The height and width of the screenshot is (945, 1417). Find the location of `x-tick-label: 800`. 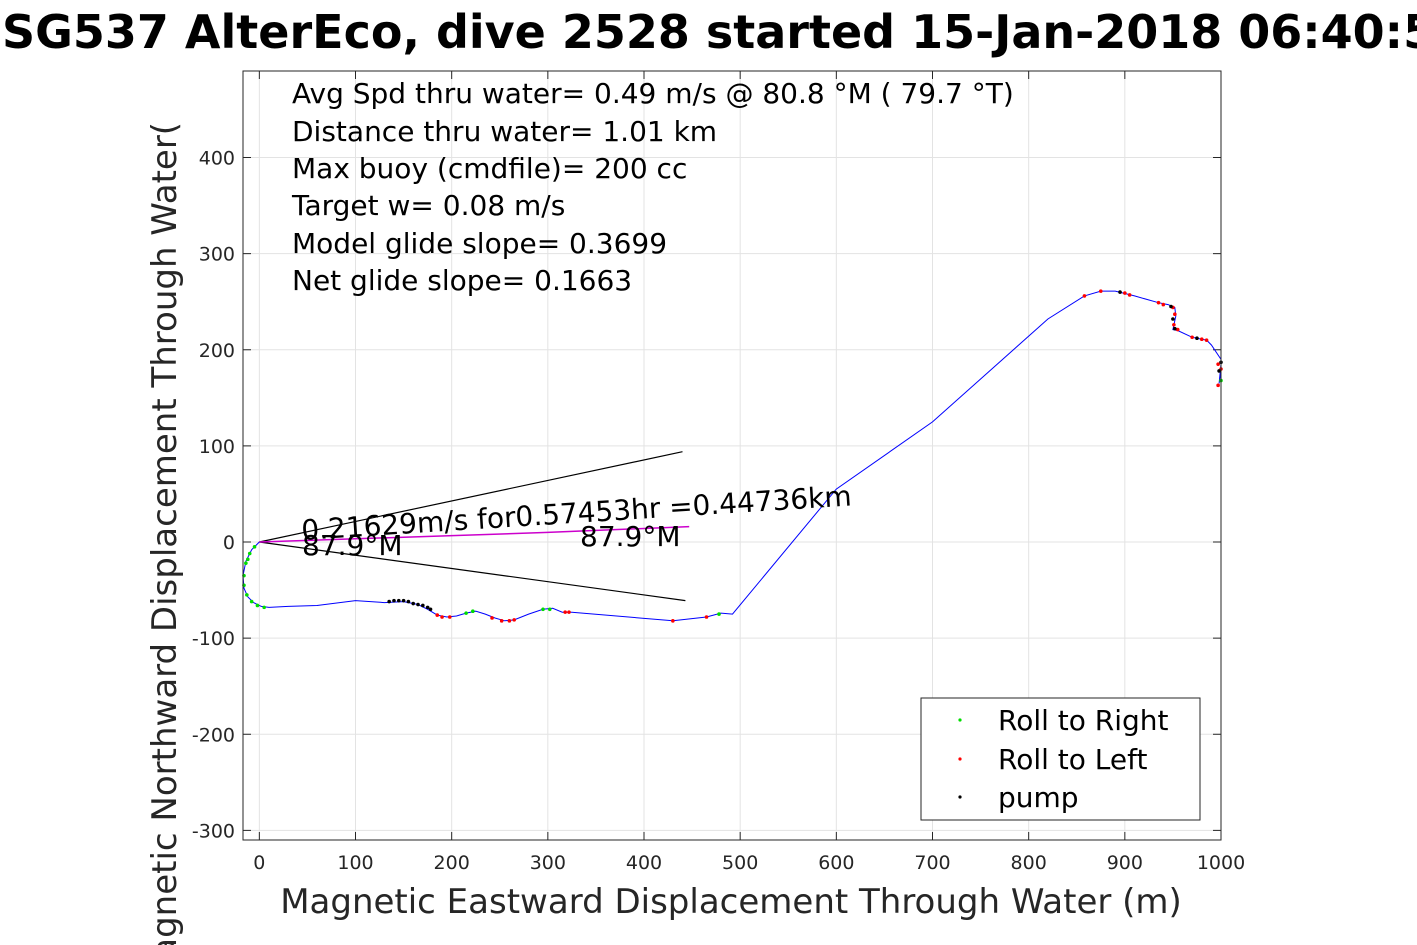

x-tick-label: 800 is located at coordinates (1029, 863).